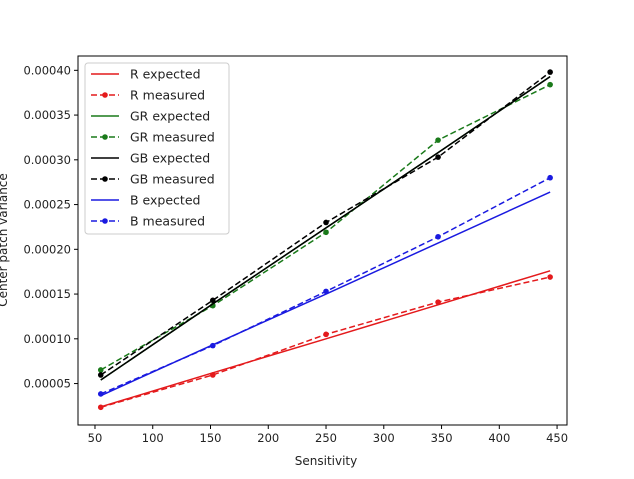 This screenshot has width=634, height=479. I want to click on y-tick-label: 0.00010, so click(47, 339).